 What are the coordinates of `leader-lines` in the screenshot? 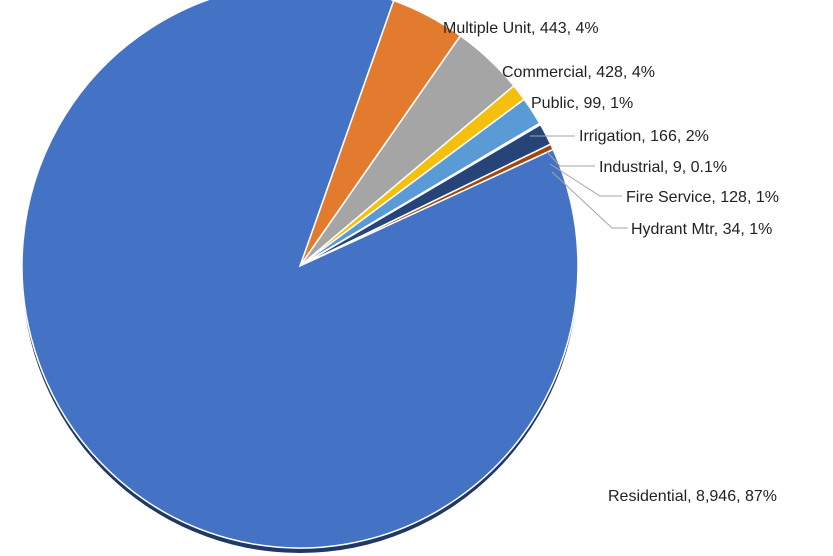 It's located at (579, 182).